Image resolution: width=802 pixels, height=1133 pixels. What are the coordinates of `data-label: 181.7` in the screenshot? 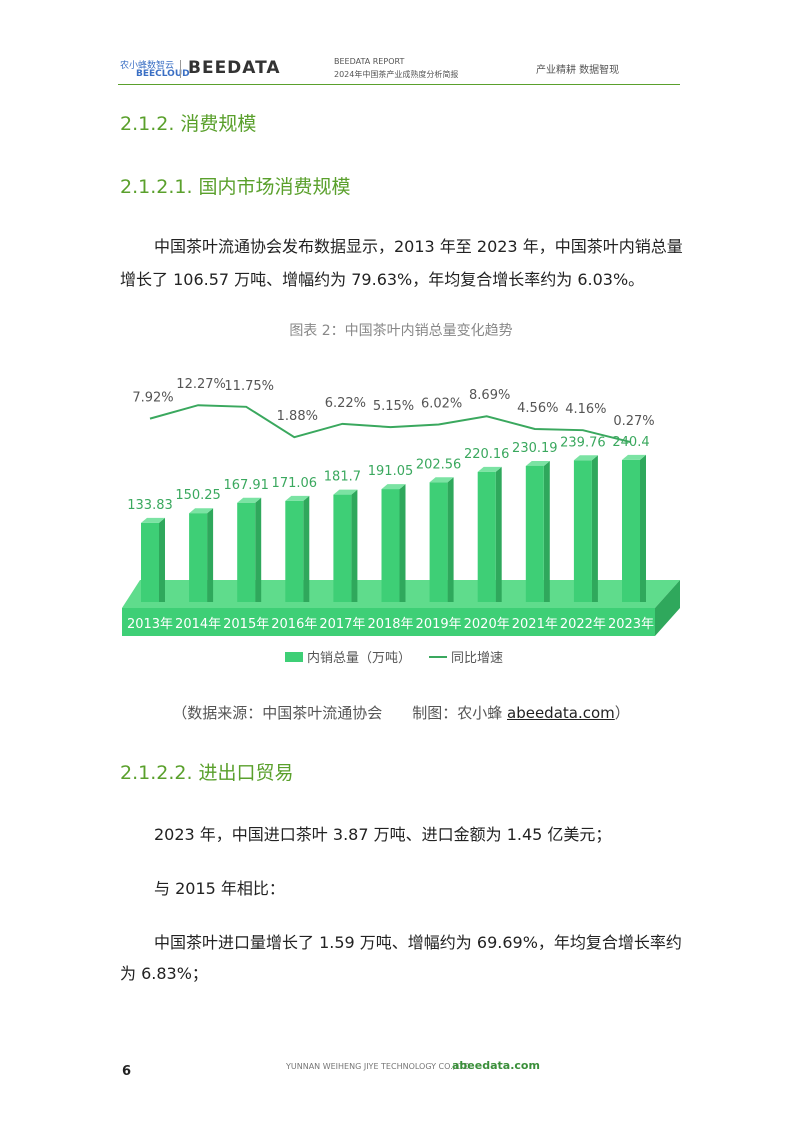 It's located at (342, 477).